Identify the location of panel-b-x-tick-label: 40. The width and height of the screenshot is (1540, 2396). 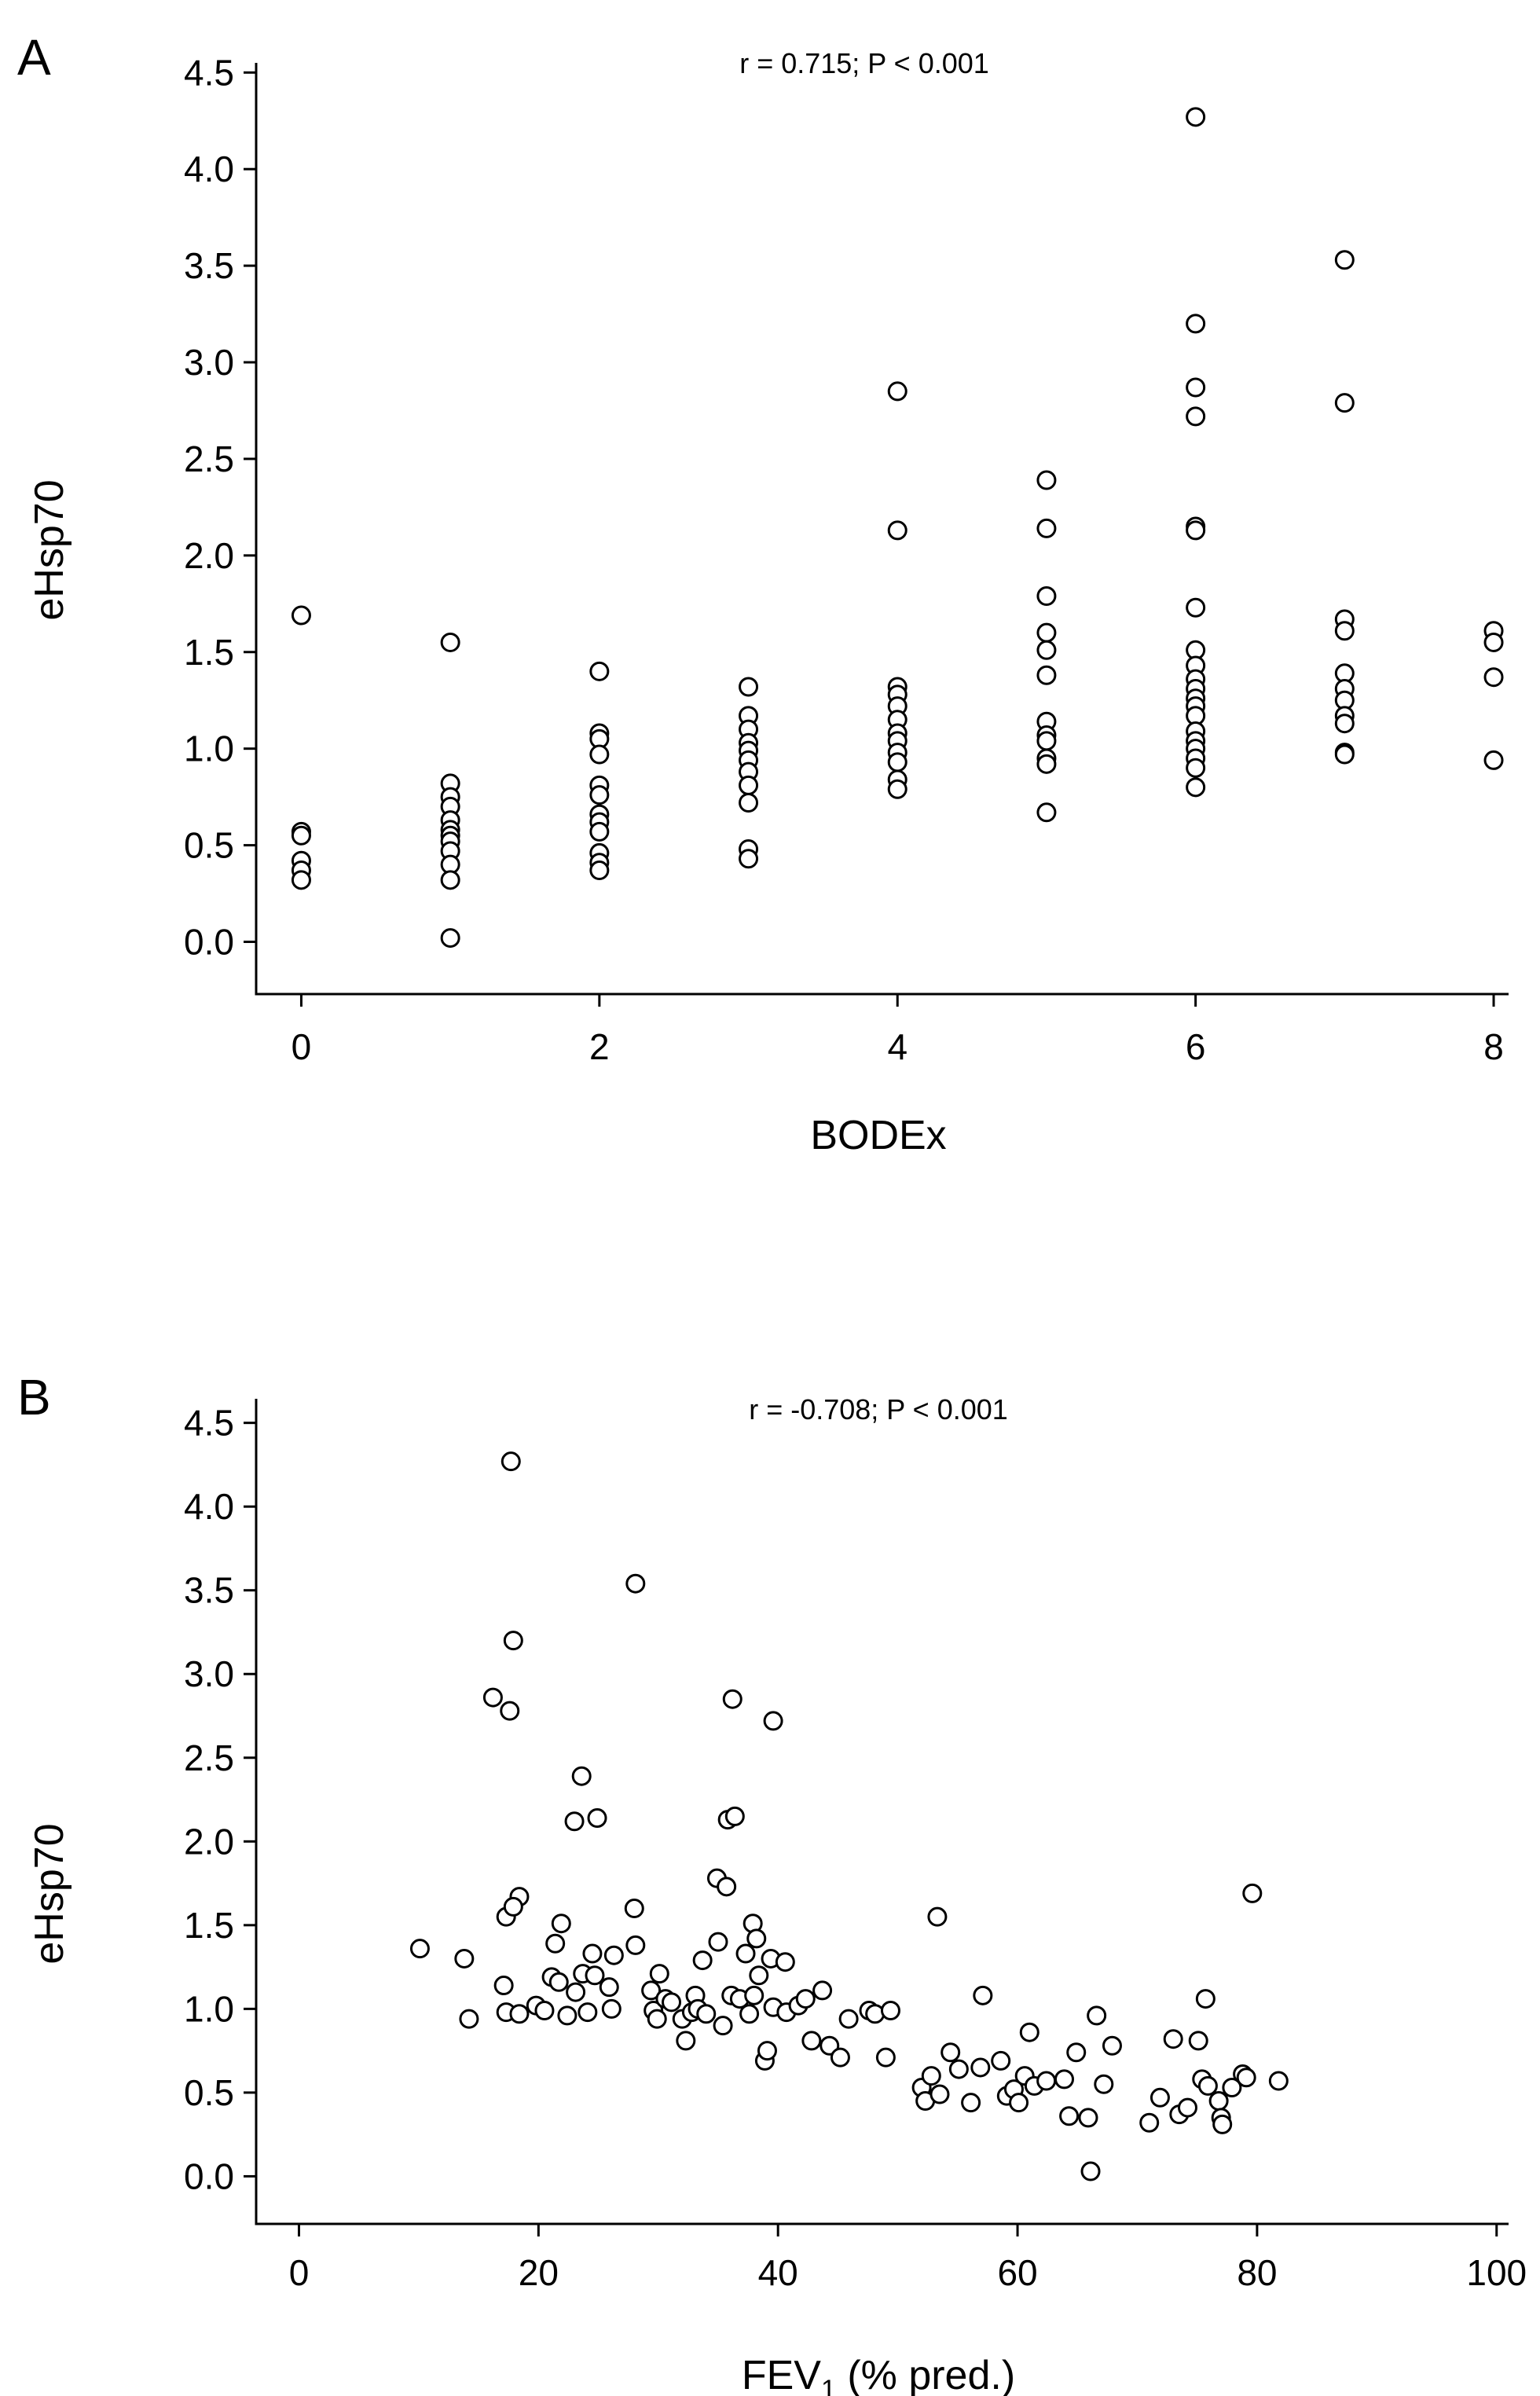
(778, 2272).